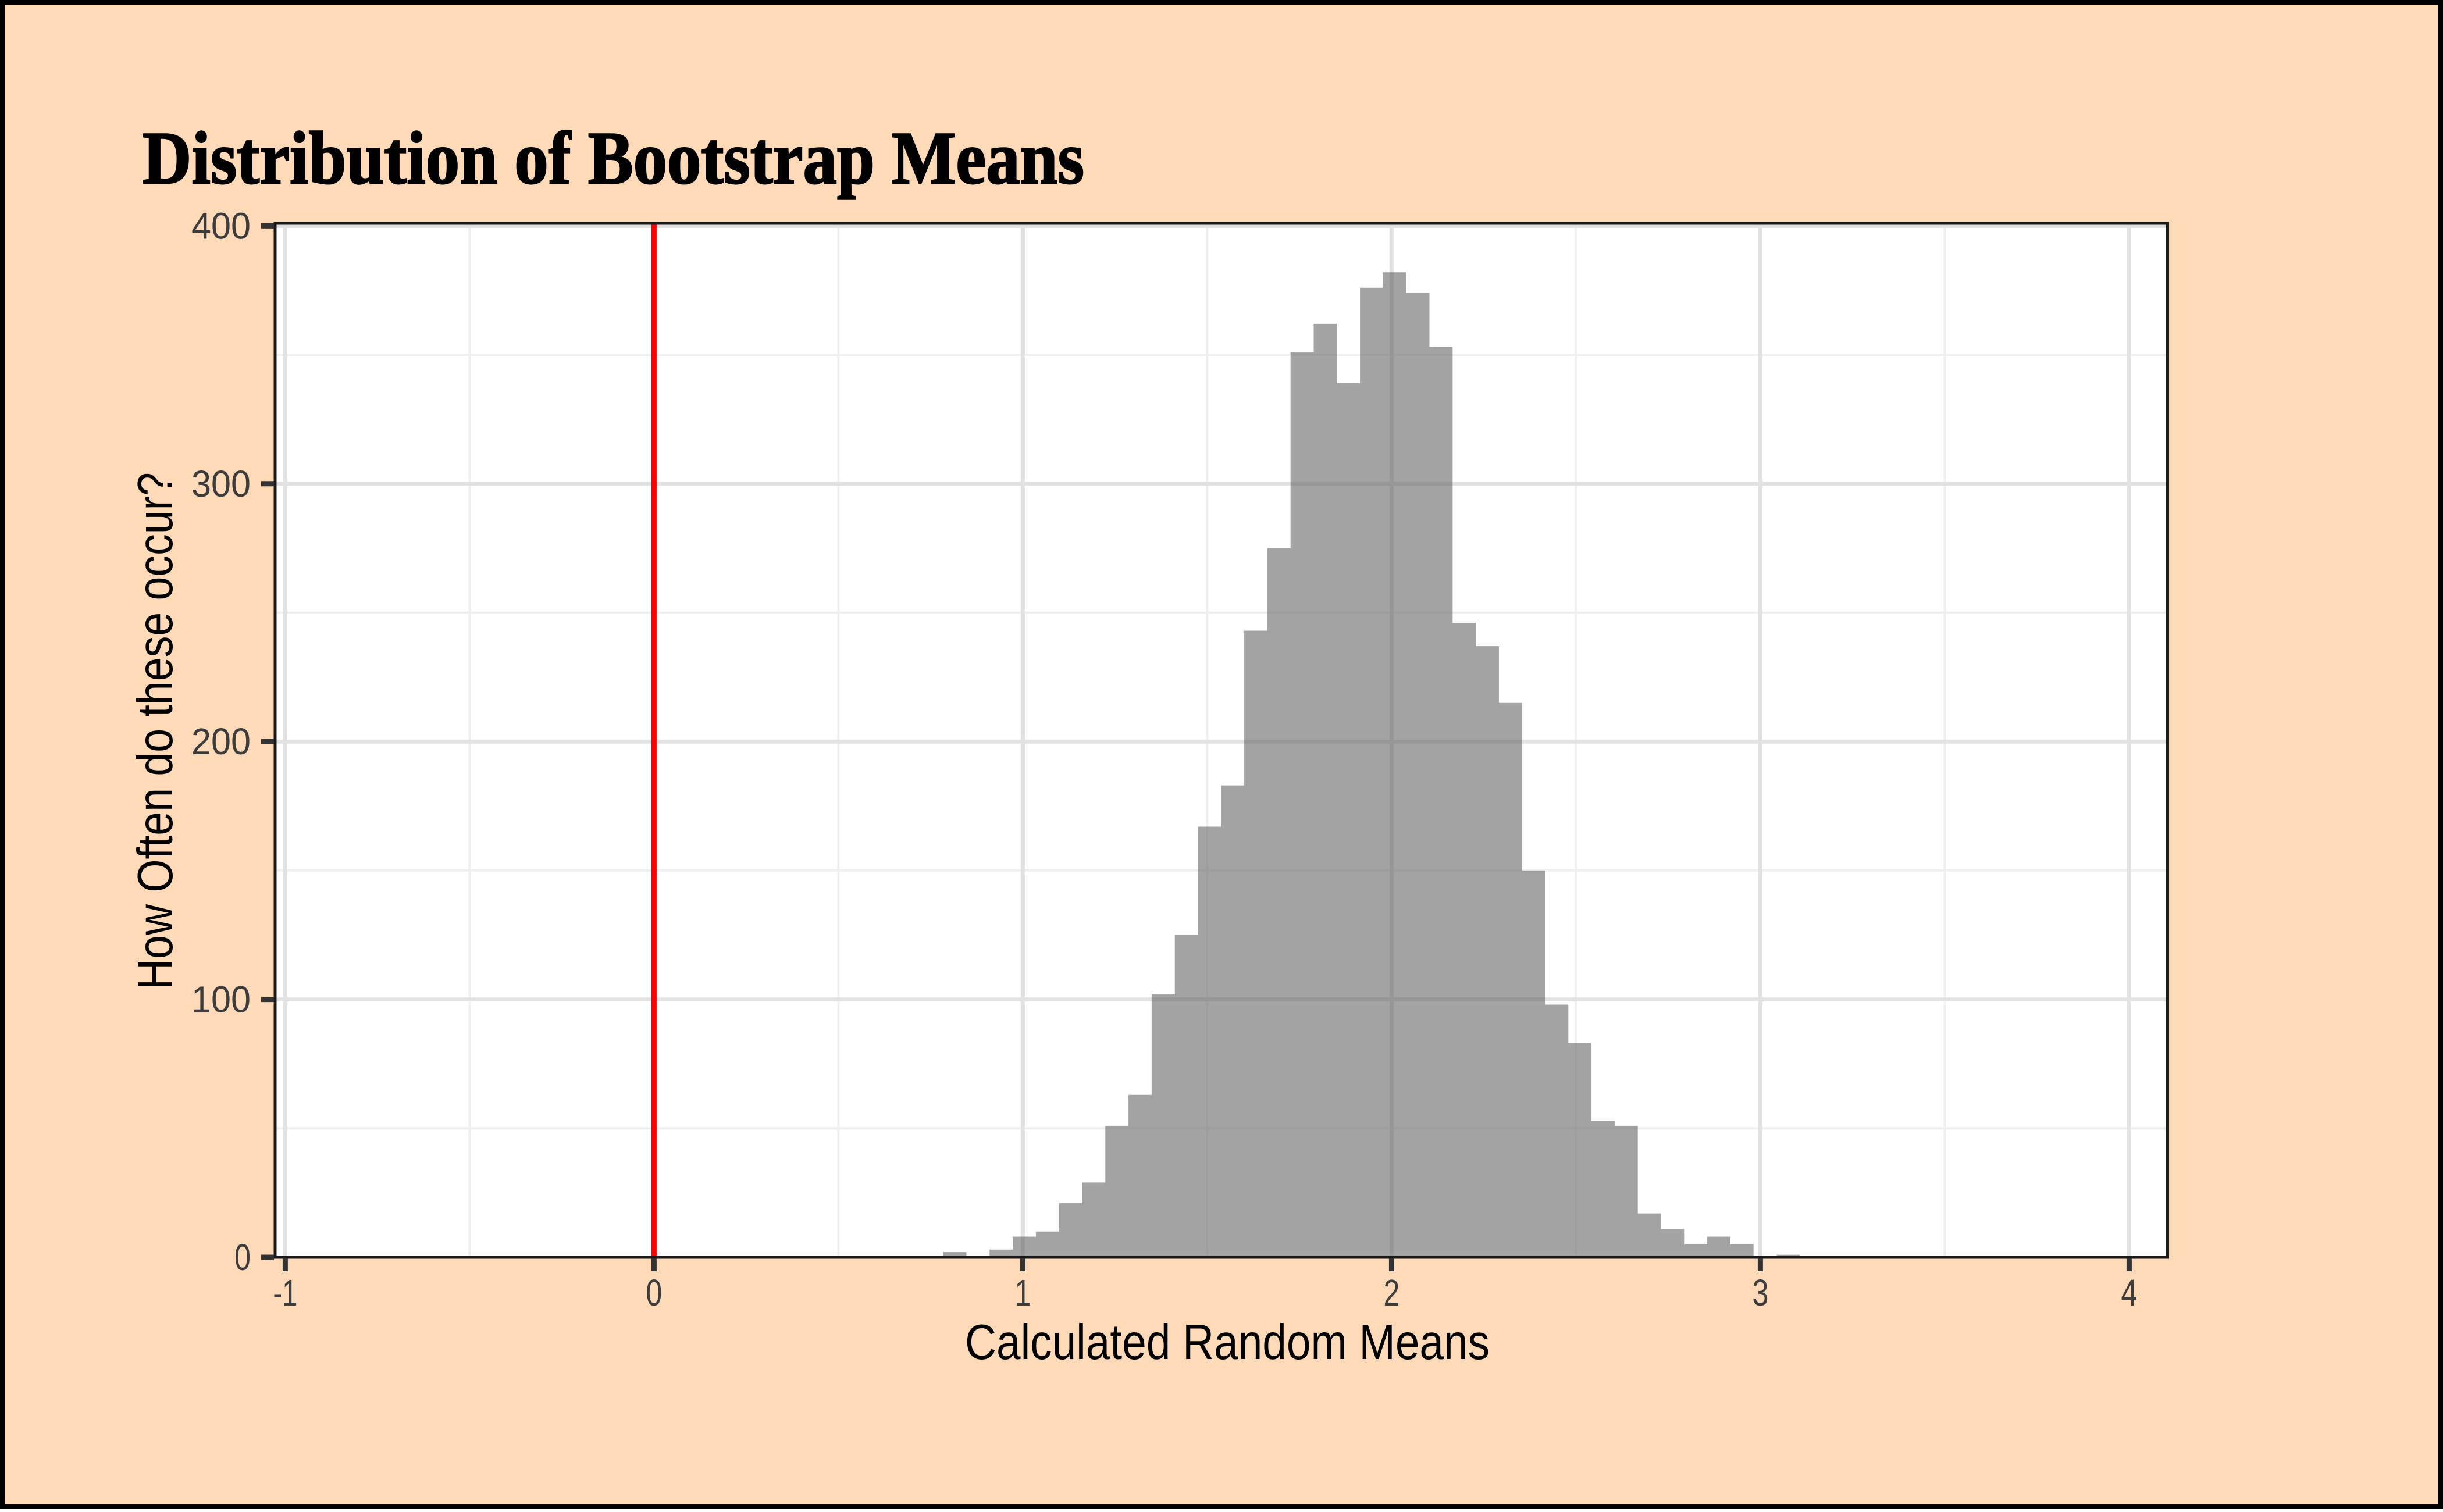 The image size is (2443, 1512). Describe the element at coordinates (2129, 1293) in the screenshot. I see `svg-text: 4` at that location.